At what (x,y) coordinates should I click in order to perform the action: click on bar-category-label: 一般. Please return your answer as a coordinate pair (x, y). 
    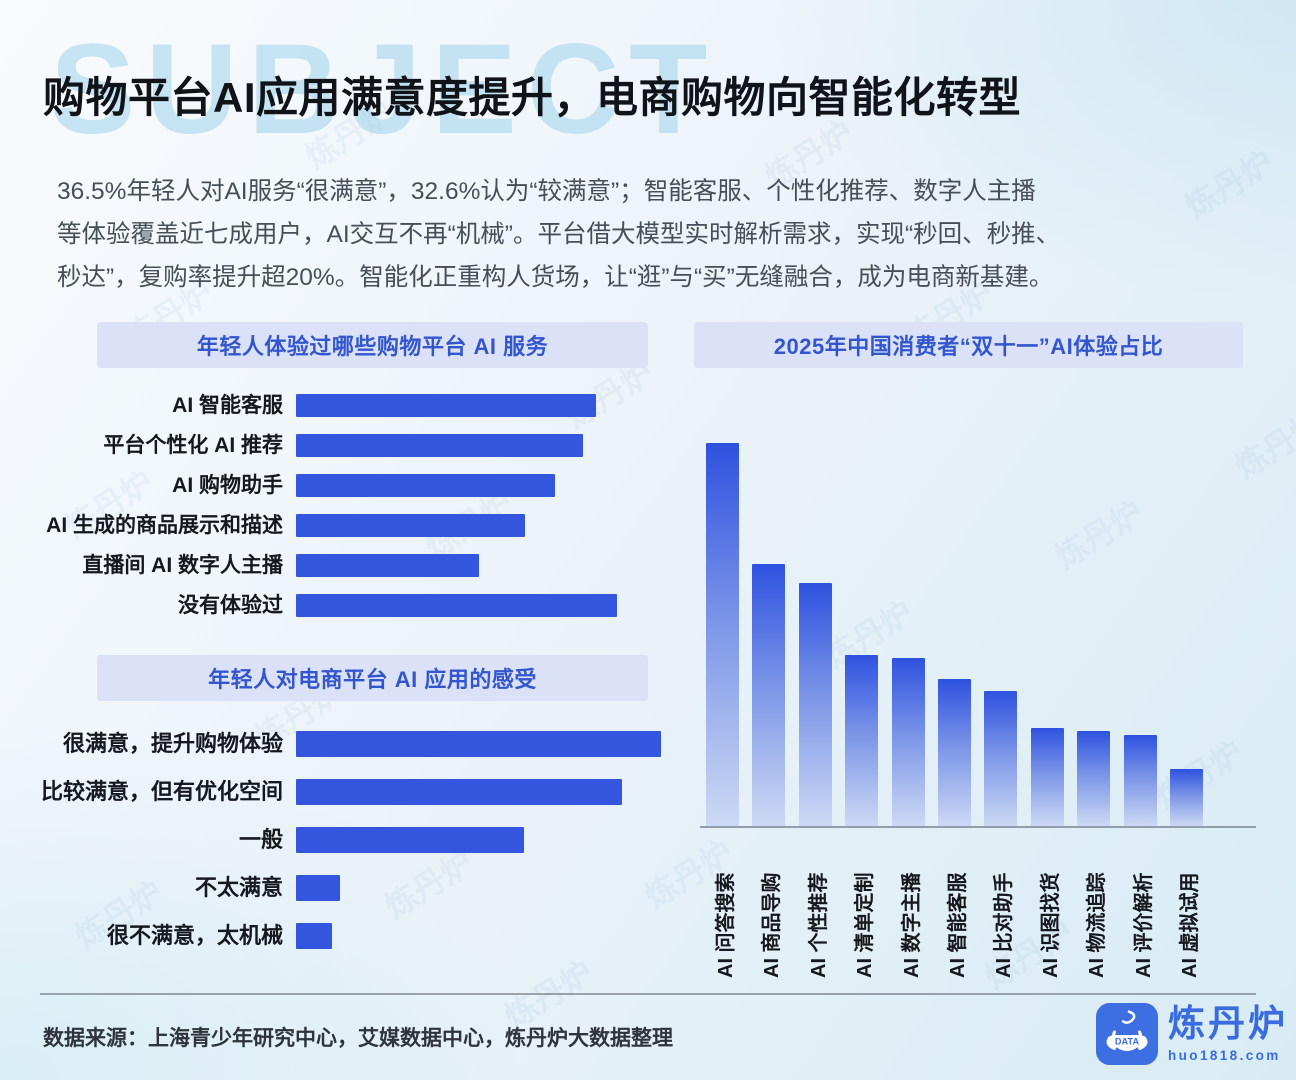
    Looking at the image, I should click on (260, 839).